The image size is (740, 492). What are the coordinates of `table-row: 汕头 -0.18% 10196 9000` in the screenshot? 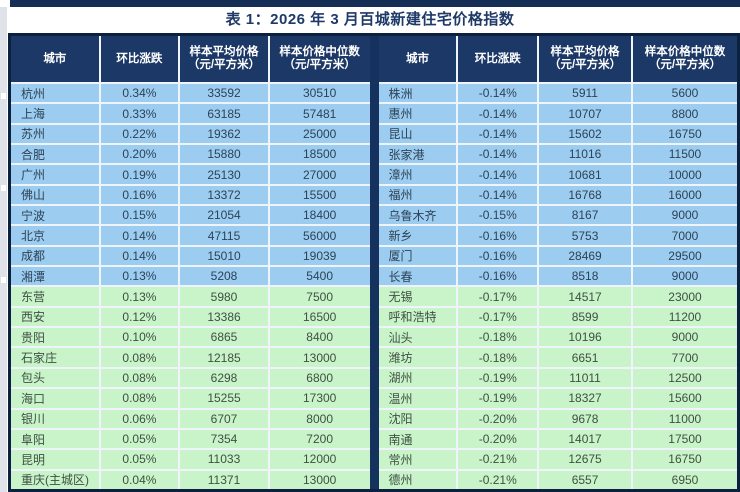 It's located at (557, 336).